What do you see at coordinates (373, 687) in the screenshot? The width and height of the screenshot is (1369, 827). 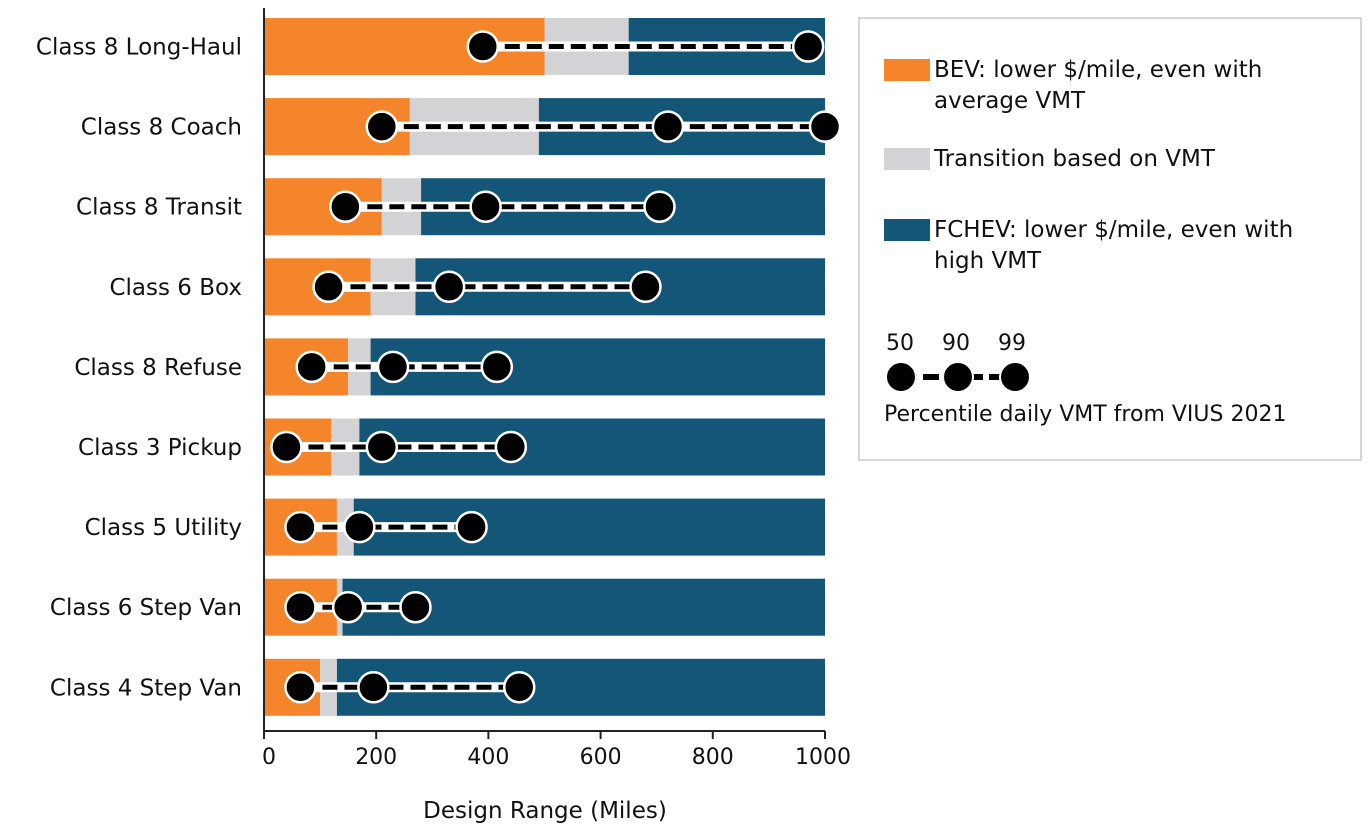 I see `percentile-marker-90-class-4-step-van` at bounding box center [373, 687].